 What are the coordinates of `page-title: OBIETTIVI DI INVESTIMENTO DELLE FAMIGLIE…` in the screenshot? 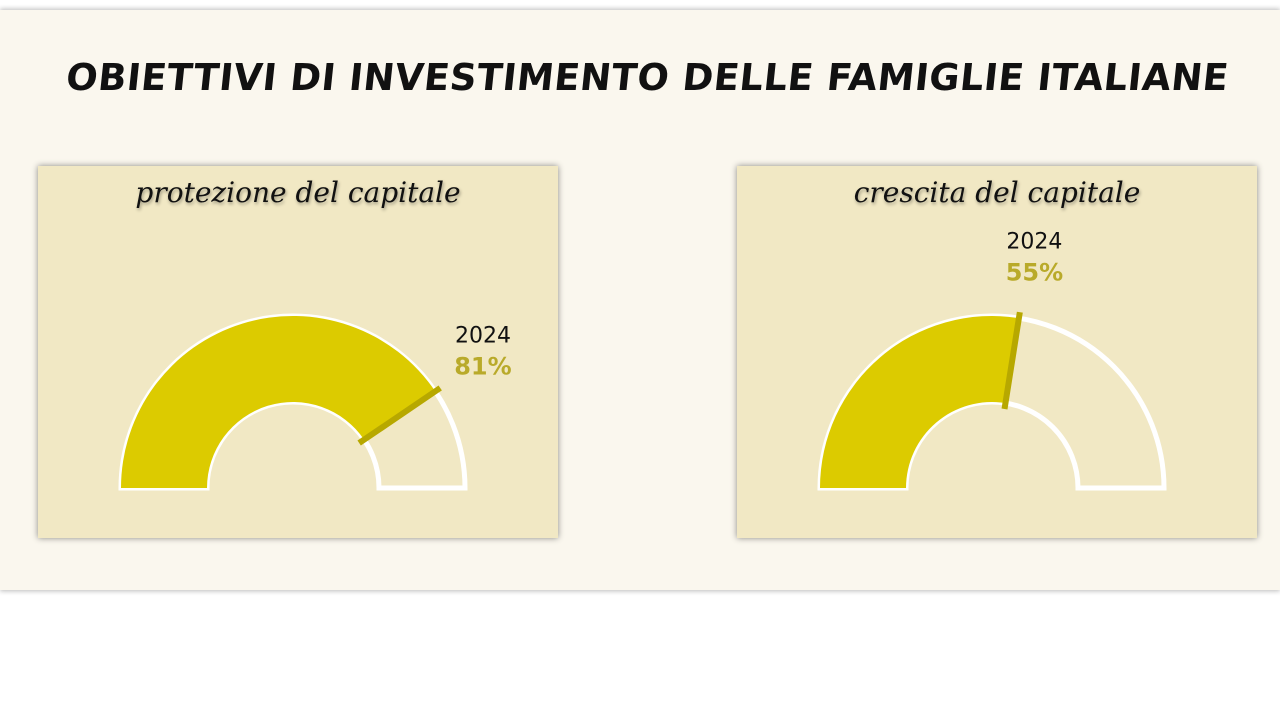 It's located at (647, 77).